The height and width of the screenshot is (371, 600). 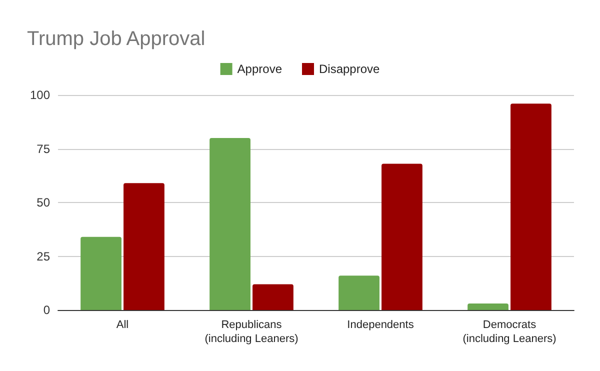 I want to click on x-tick-label: Independents, so click(x=380, y=325).